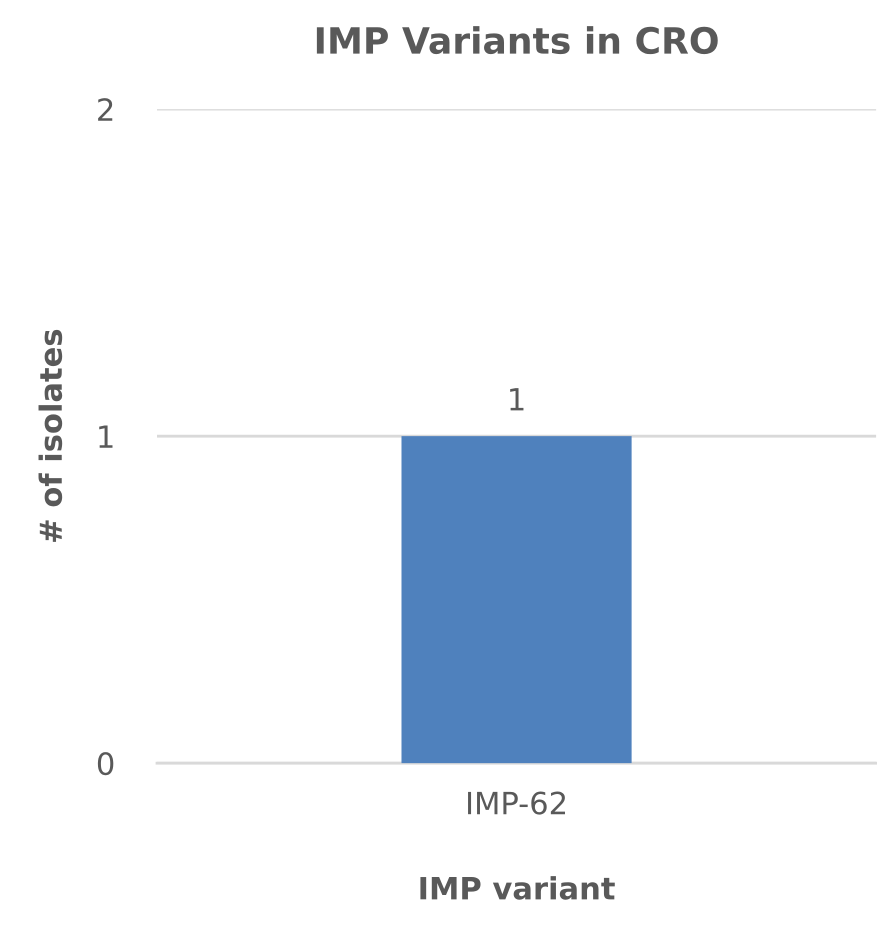  Describe the element at coordinates (517, 803) in the screenshot. I see `x-tick-label: IMP-62` at that location.